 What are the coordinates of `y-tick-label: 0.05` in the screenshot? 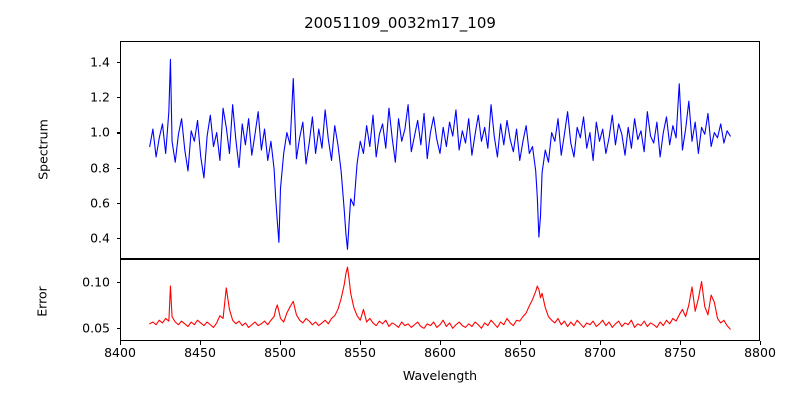 It's located at (96, 328).